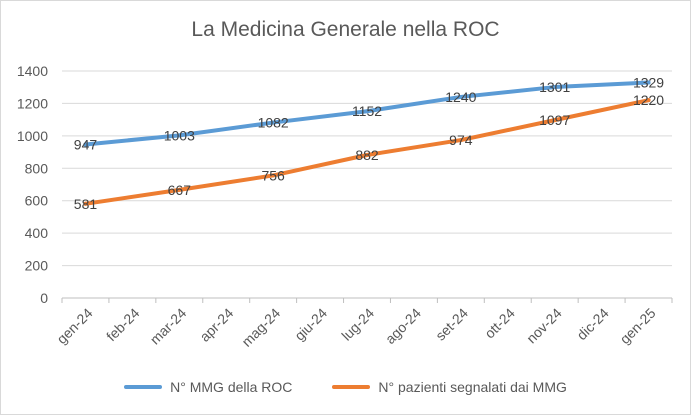 The image size is (691, 415). I want to click on data-label: 882, so click(367, 155).